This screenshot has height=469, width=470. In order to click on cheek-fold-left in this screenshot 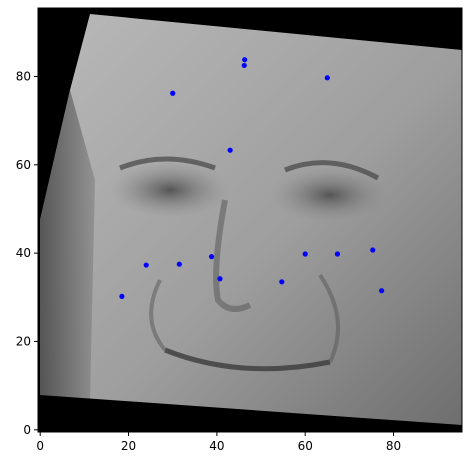, I will do `click(158, 315)`.